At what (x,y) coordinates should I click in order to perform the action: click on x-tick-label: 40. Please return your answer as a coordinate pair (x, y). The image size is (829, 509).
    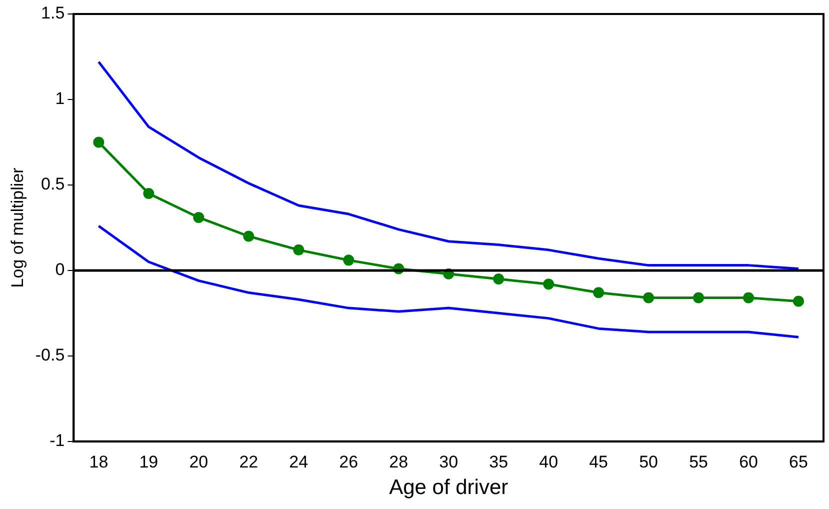
    Looking at the image, I should click on (548, 462).